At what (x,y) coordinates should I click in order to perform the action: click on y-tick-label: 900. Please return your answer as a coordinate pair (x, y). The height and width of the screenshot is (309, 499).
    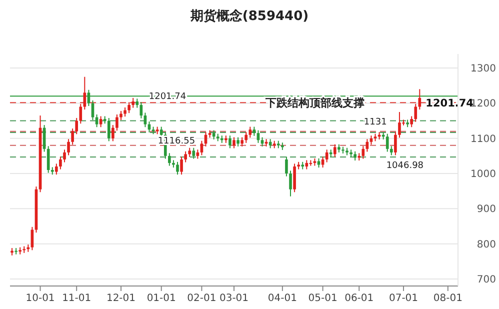
    Looking at the image, I should click on (486, 210).